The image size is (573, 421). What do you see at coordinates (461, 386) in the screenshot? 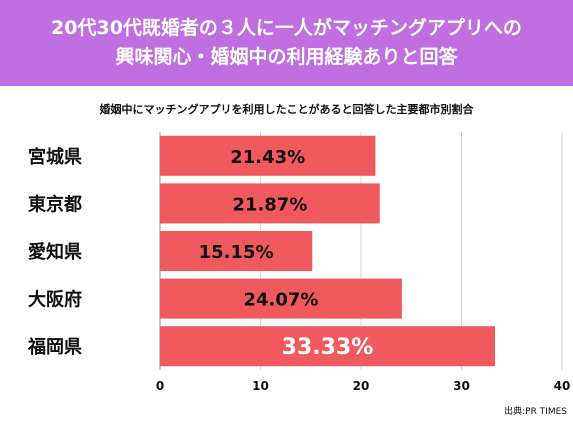
I see `x-tick-label: 30` at bounding box center [461, 386].